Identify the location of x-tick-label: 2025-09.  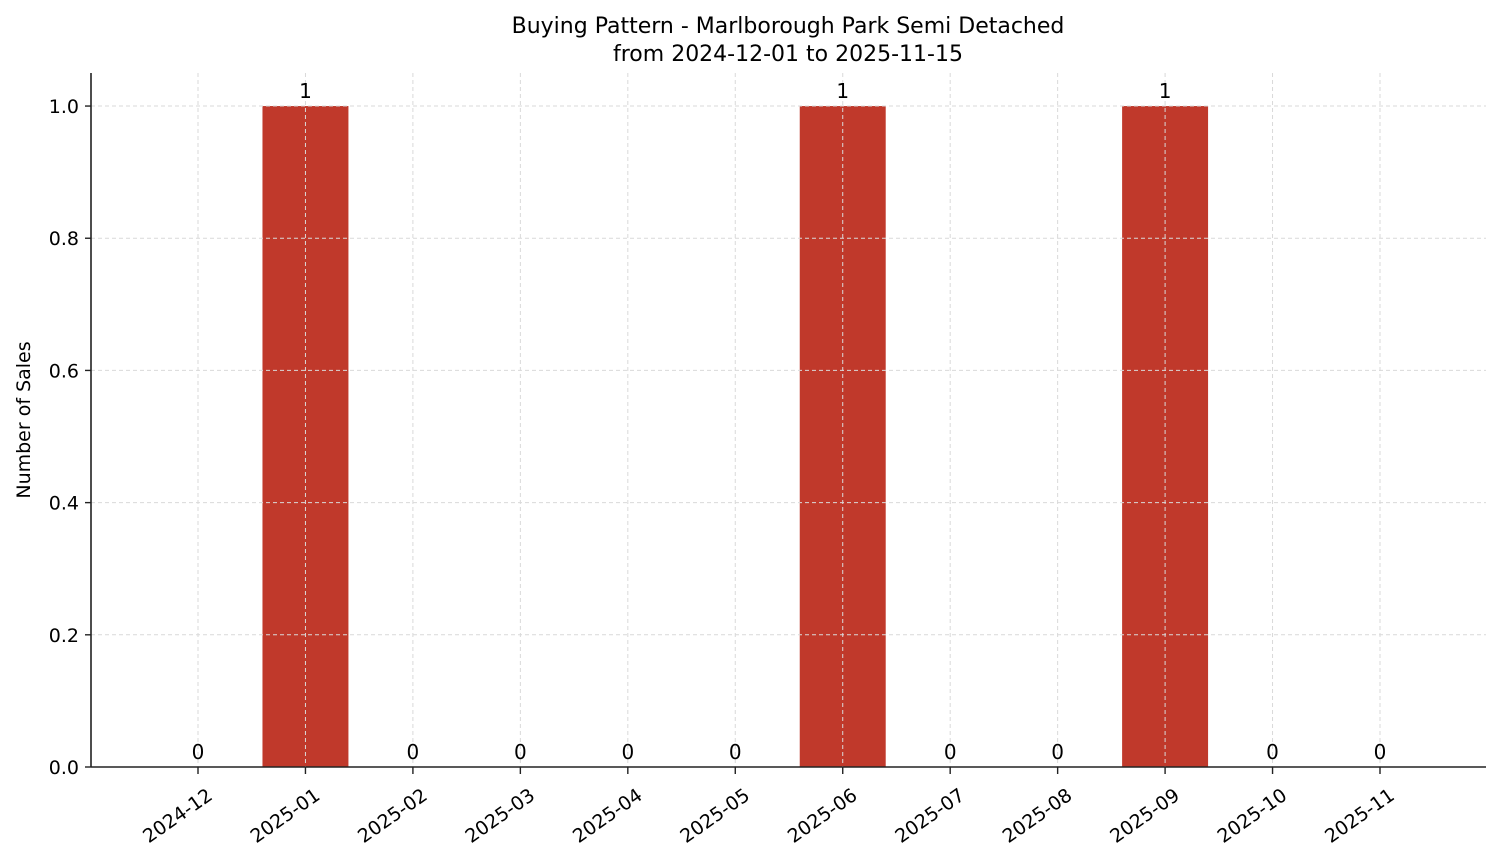
(1145, 816).